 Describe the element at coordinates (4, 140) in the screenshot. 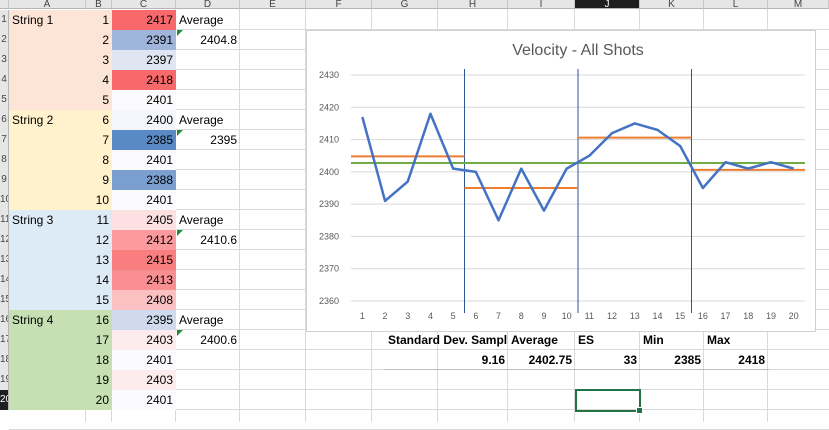

I see `row-header-7: 7` at that location.